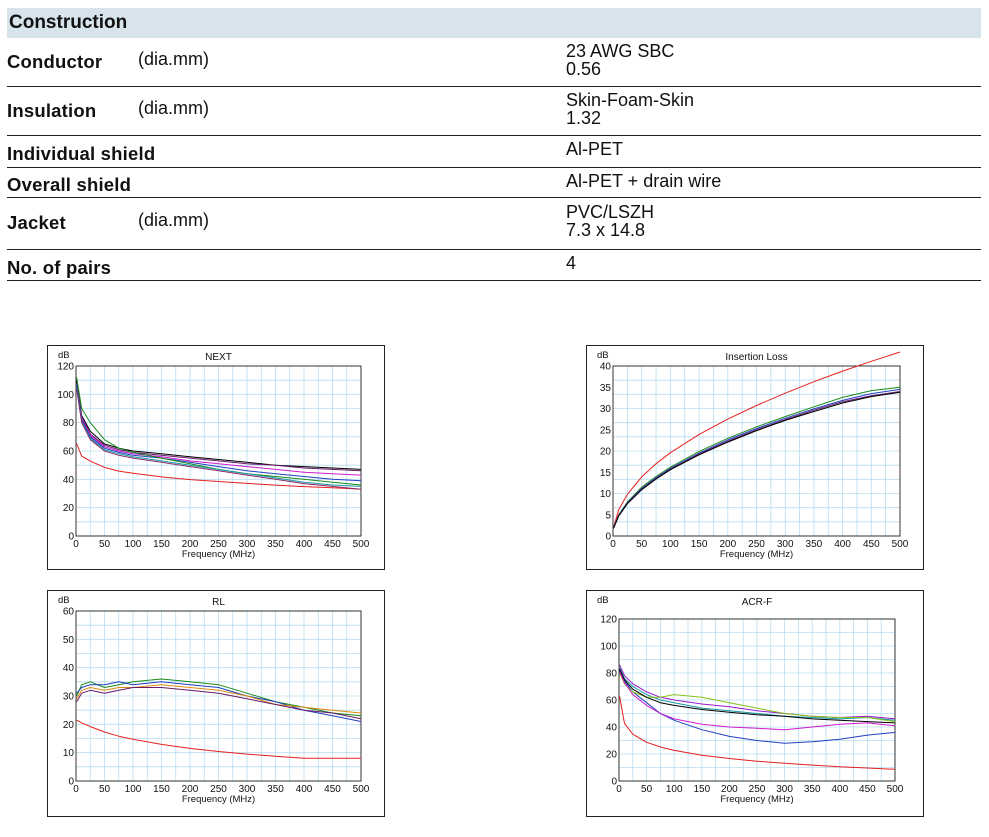 The width and height of the screenshot is (989, 837). What do you see at coordinates (606, 230) in the screenshot?
I see `spec-value-line: 7.3 x 14.8` at bounding box center [606, 230].